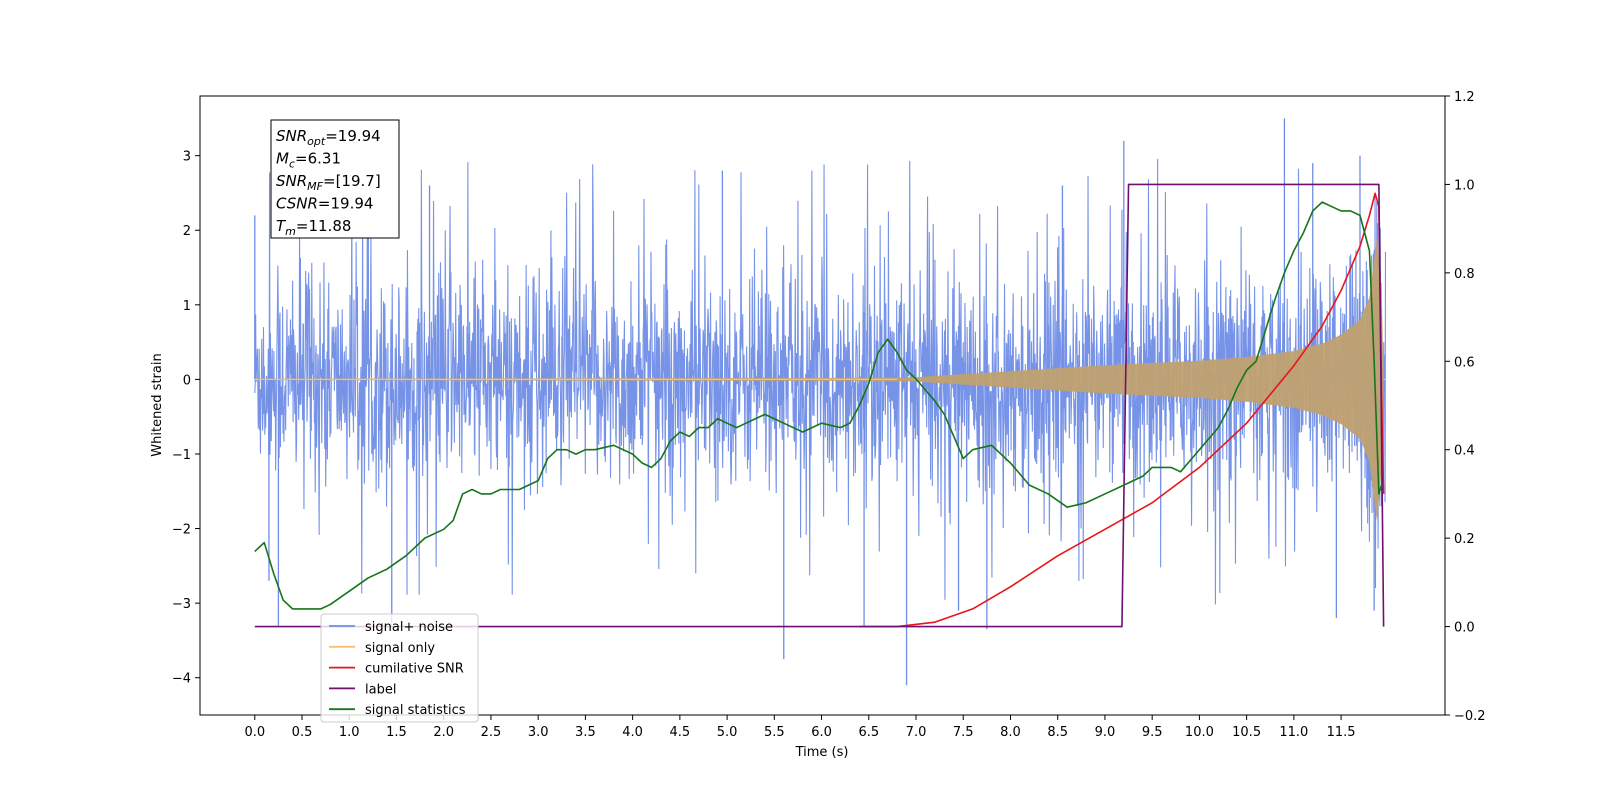  I want to click on y-tick-label: −3, so click(181, 604).